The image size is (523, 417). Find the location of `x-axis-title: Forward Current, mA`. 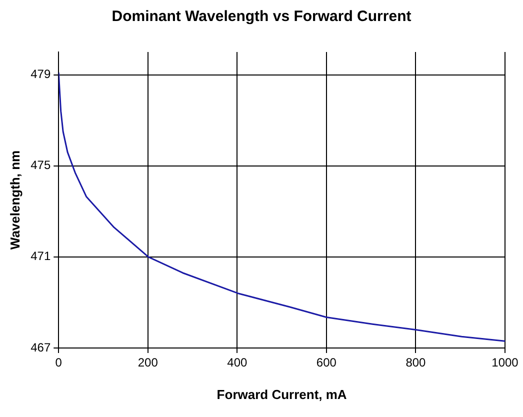

x-axis-title: Forward Current, mA is located at coordinates (282, 394).